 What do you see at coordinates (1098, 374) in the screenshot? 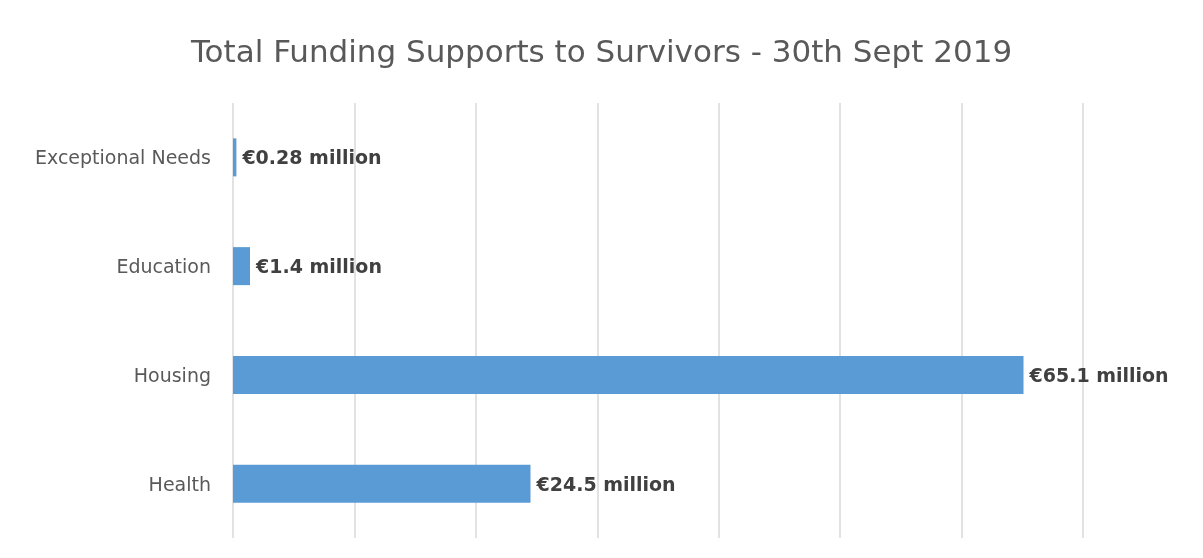
I see `data-label: €65.1 million` at bounding box center [1098, 374].